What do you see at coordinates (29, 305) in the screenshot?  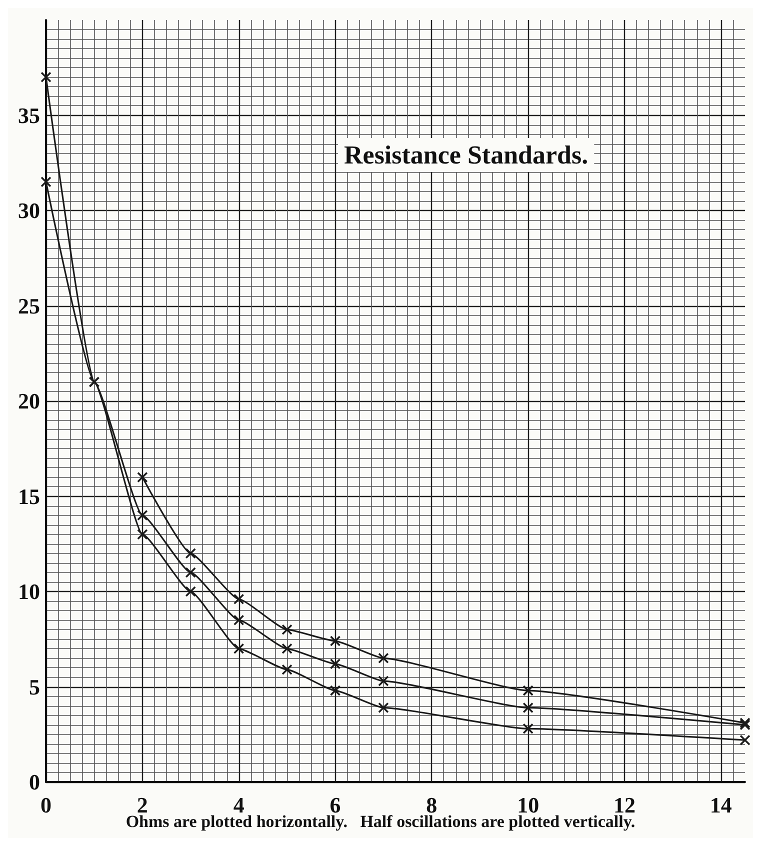 I see `y-tick-label: 25` at bounding box center [29, 305].